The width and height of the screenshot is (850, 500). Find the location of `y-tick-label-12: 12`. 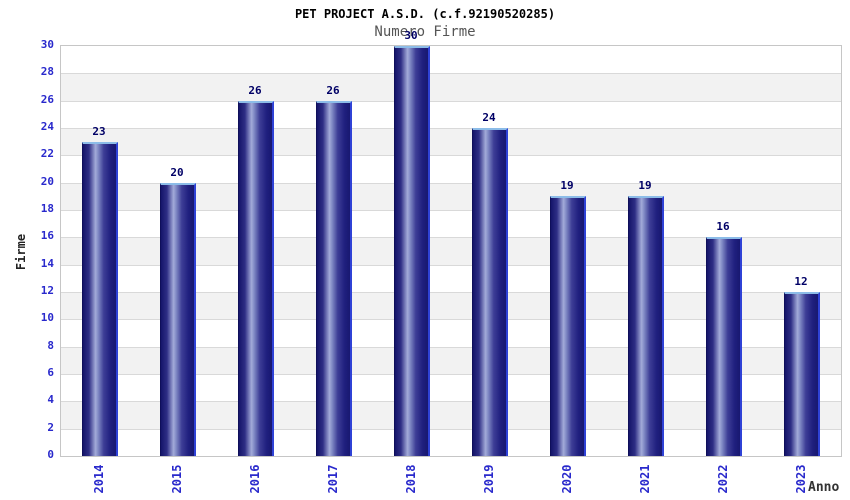

y-tick-label-12: 12 is located at coordinates (47, 290).